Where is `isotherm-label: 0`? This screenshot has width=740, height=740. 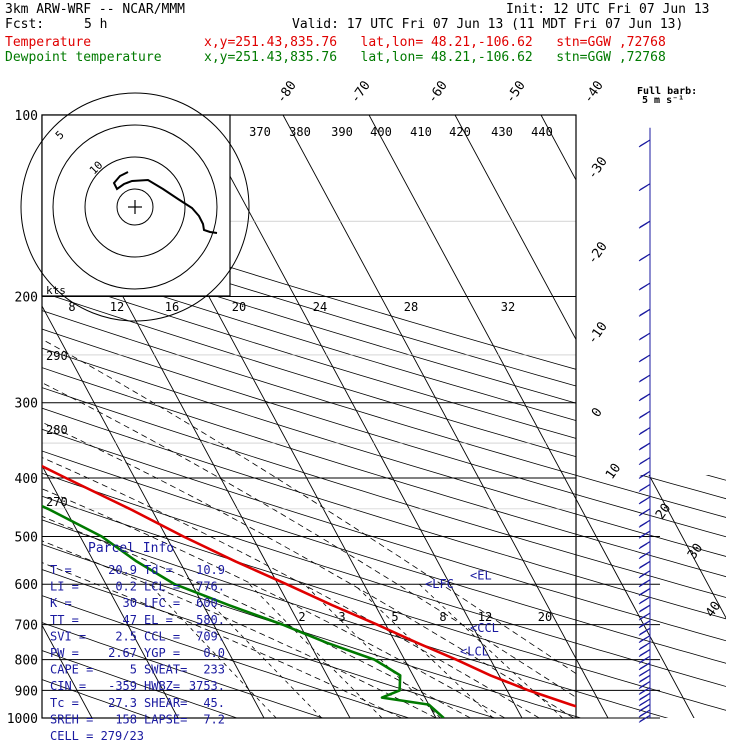
isotherm-label: 0 is located at coordinates (597, 412).